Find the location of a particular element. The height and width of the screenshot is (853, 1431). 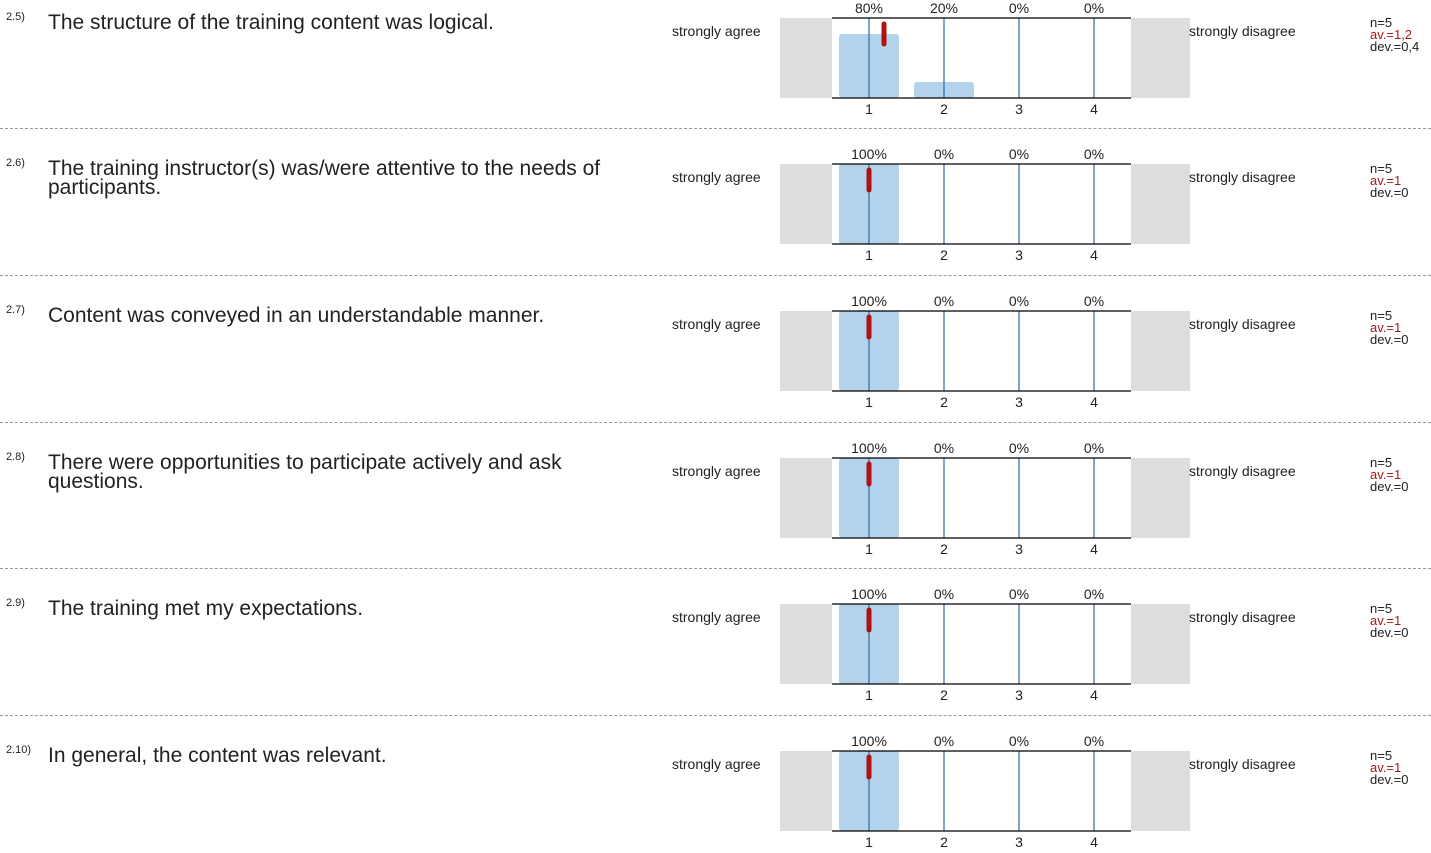

question-number: 2.9) is located at coordinates (15, 603).